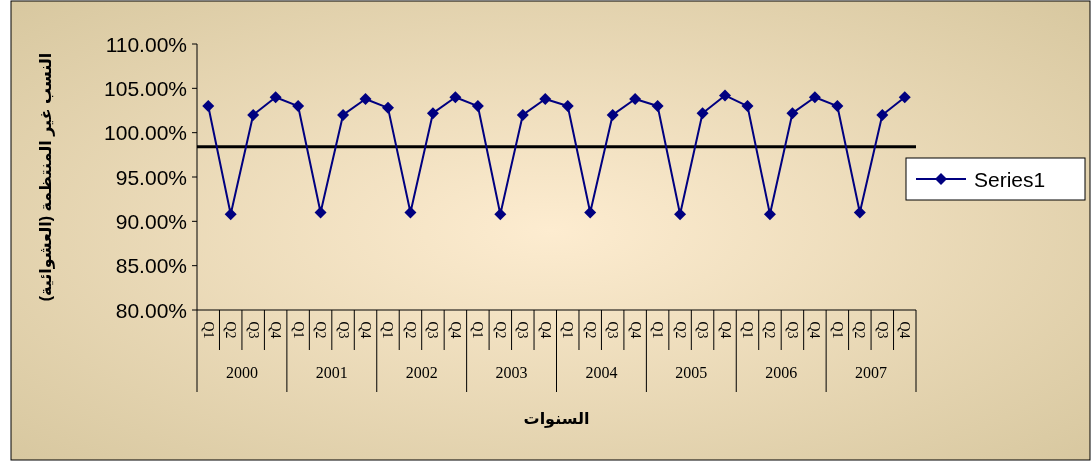 This screenshot has height=461, width=1091. I want to click on y-tick-label: 95.00%, so click(151, 177).